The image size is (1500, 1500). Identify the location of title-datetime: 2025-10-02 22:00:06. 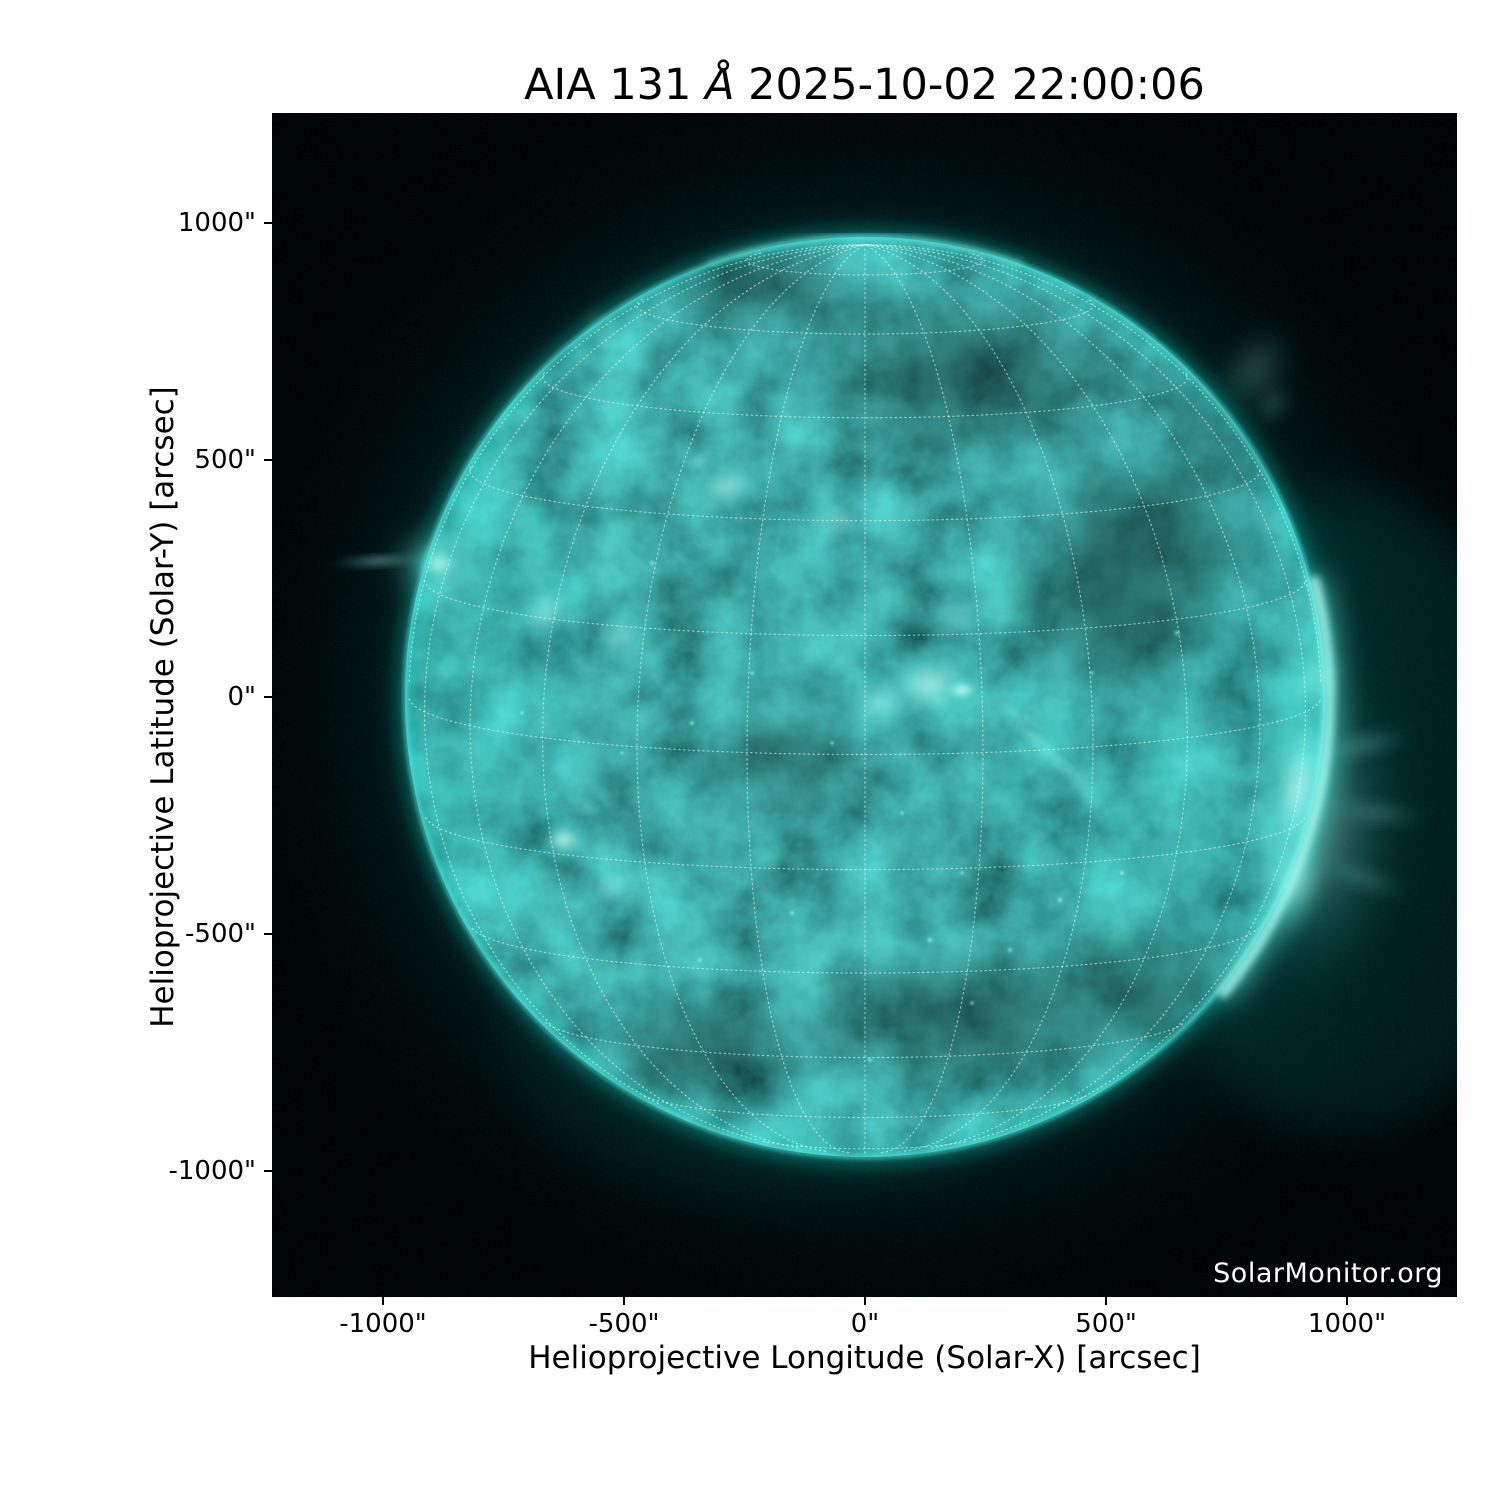
(969, 85).